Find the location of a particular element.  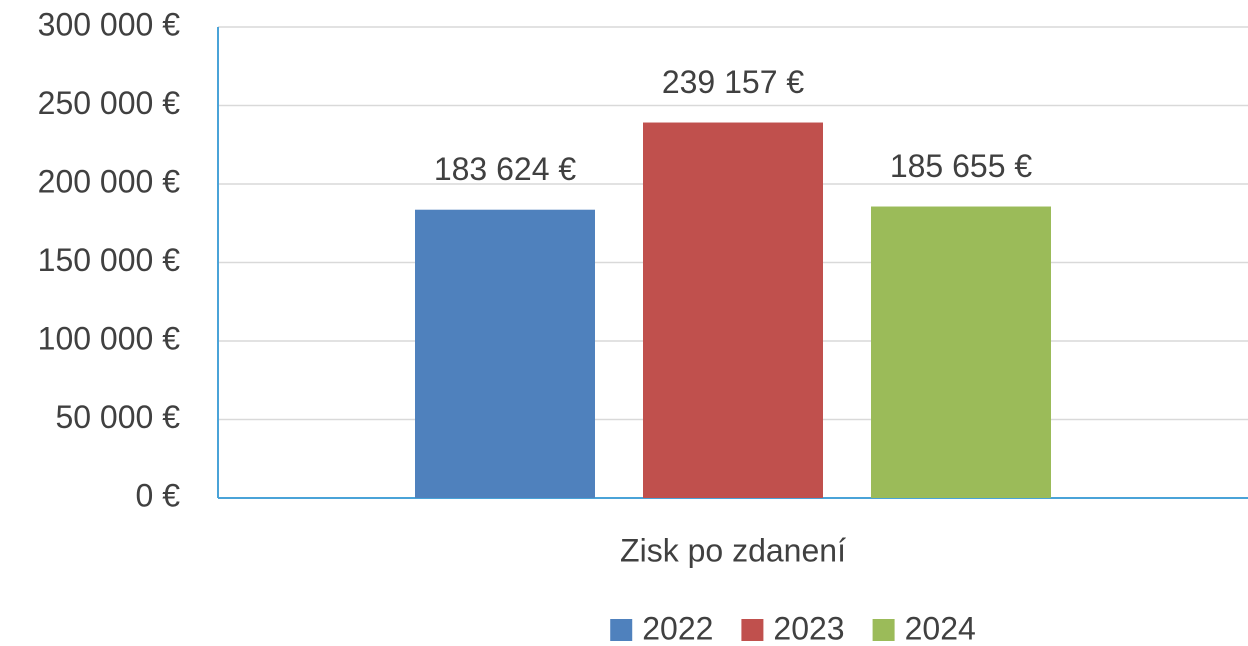

y-tick-label: 150 000 € is located at coordinates (109, 260).